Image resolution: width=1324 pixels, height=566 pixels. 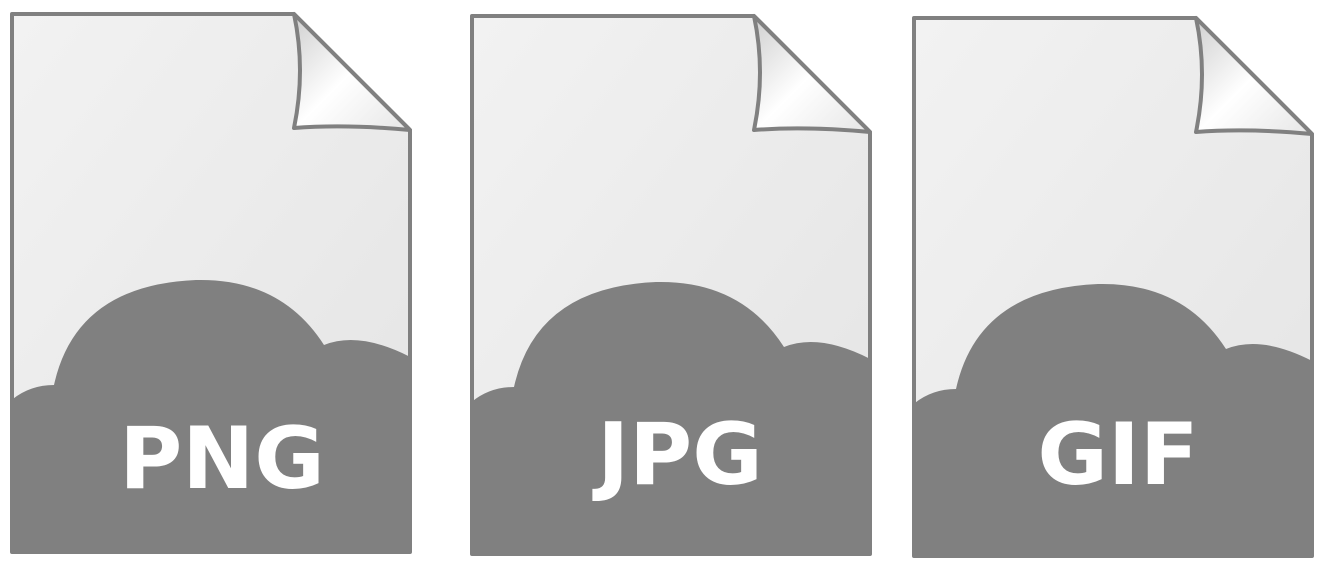 What do you see at coordinates (222, 459) in the screenshot?
I see `file-type-label: PNG` at bounding box center [222, 459].